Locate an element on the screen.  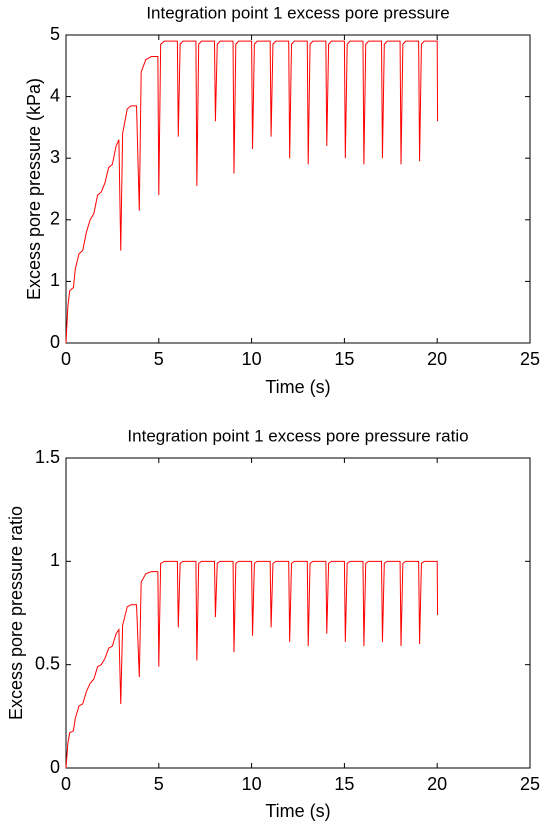
y-tick-label: 5 is located at coordinates (55, 34).